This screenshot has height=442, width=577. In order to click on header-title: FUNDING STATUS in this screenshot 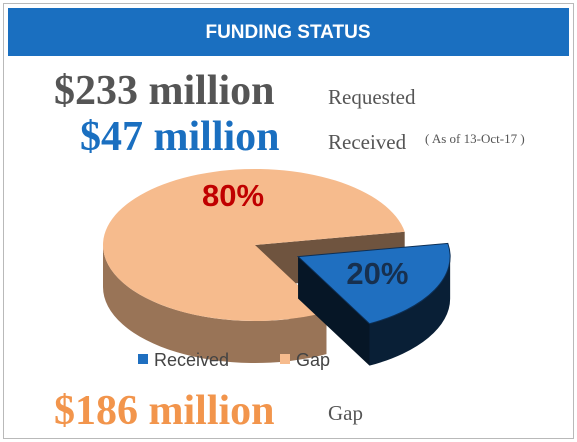, I will do `click(287, 32)`.